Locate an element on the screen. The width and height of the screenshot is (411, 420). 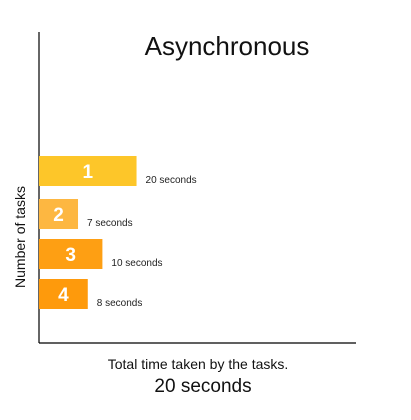
bar-number-label: 2 is located at coordinates (58, 215).